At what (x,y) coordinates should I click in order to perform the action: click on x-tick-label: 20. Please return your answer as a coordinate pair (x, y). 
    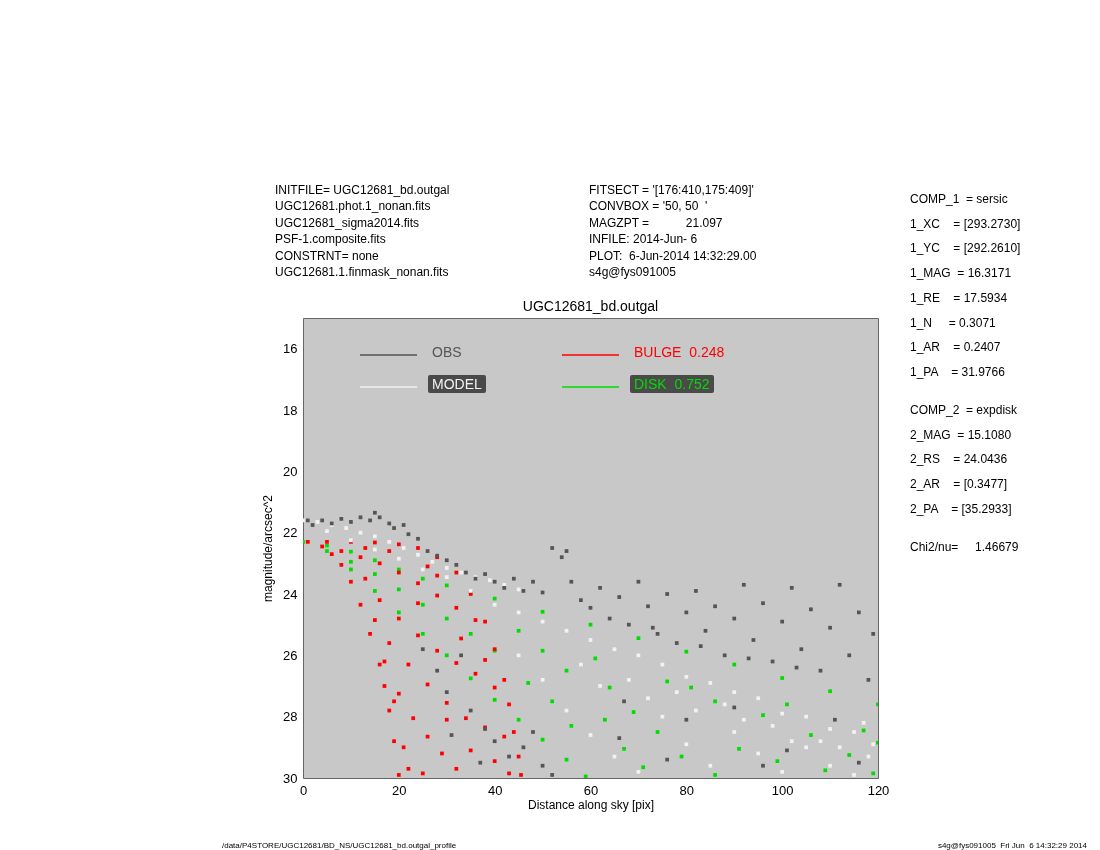
    Looking at the image, I should click on (399, 790).